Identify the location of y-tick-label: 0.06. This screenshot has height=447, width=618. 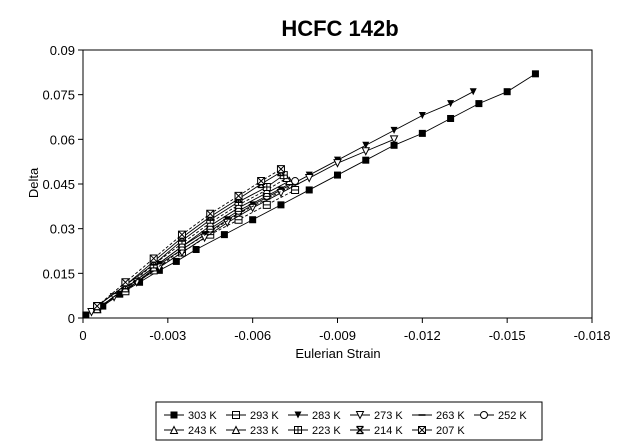
(62, 139).